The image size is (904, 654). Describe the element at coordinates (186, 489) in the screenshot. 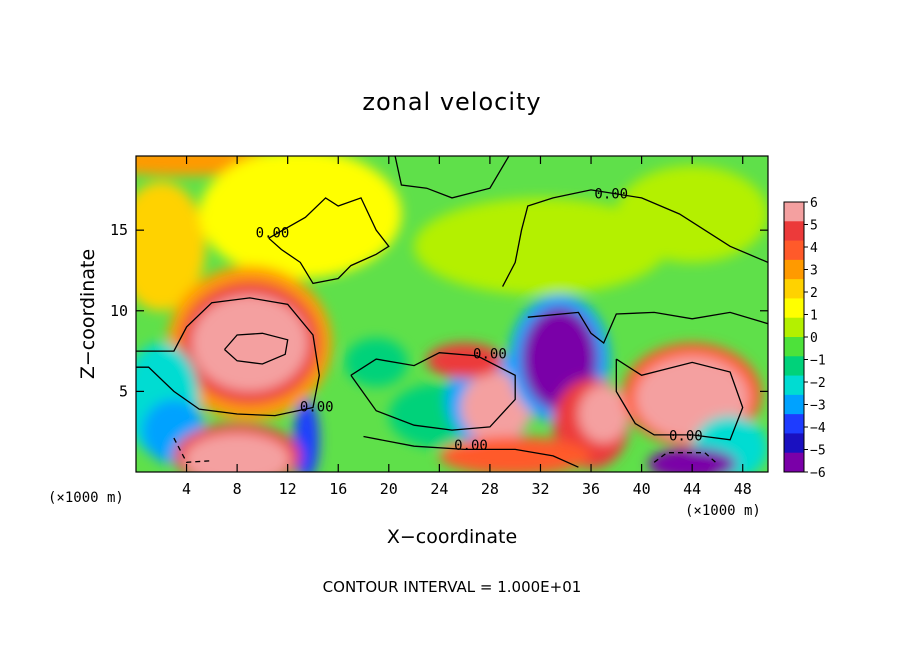

I see `x-tick-label-4: 4` at that location.